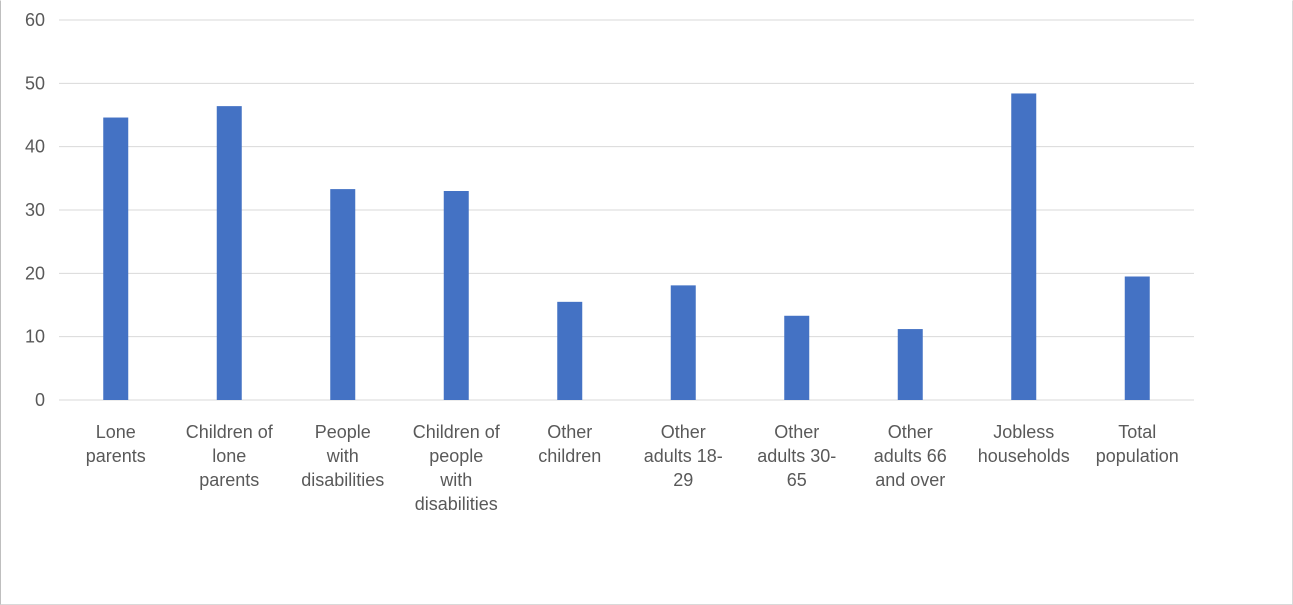 The width and height of the screenshot is (1293, 605). I want to click on y-axis-ticks: 0 10 20 30 40 50 60, so click(35, 210).